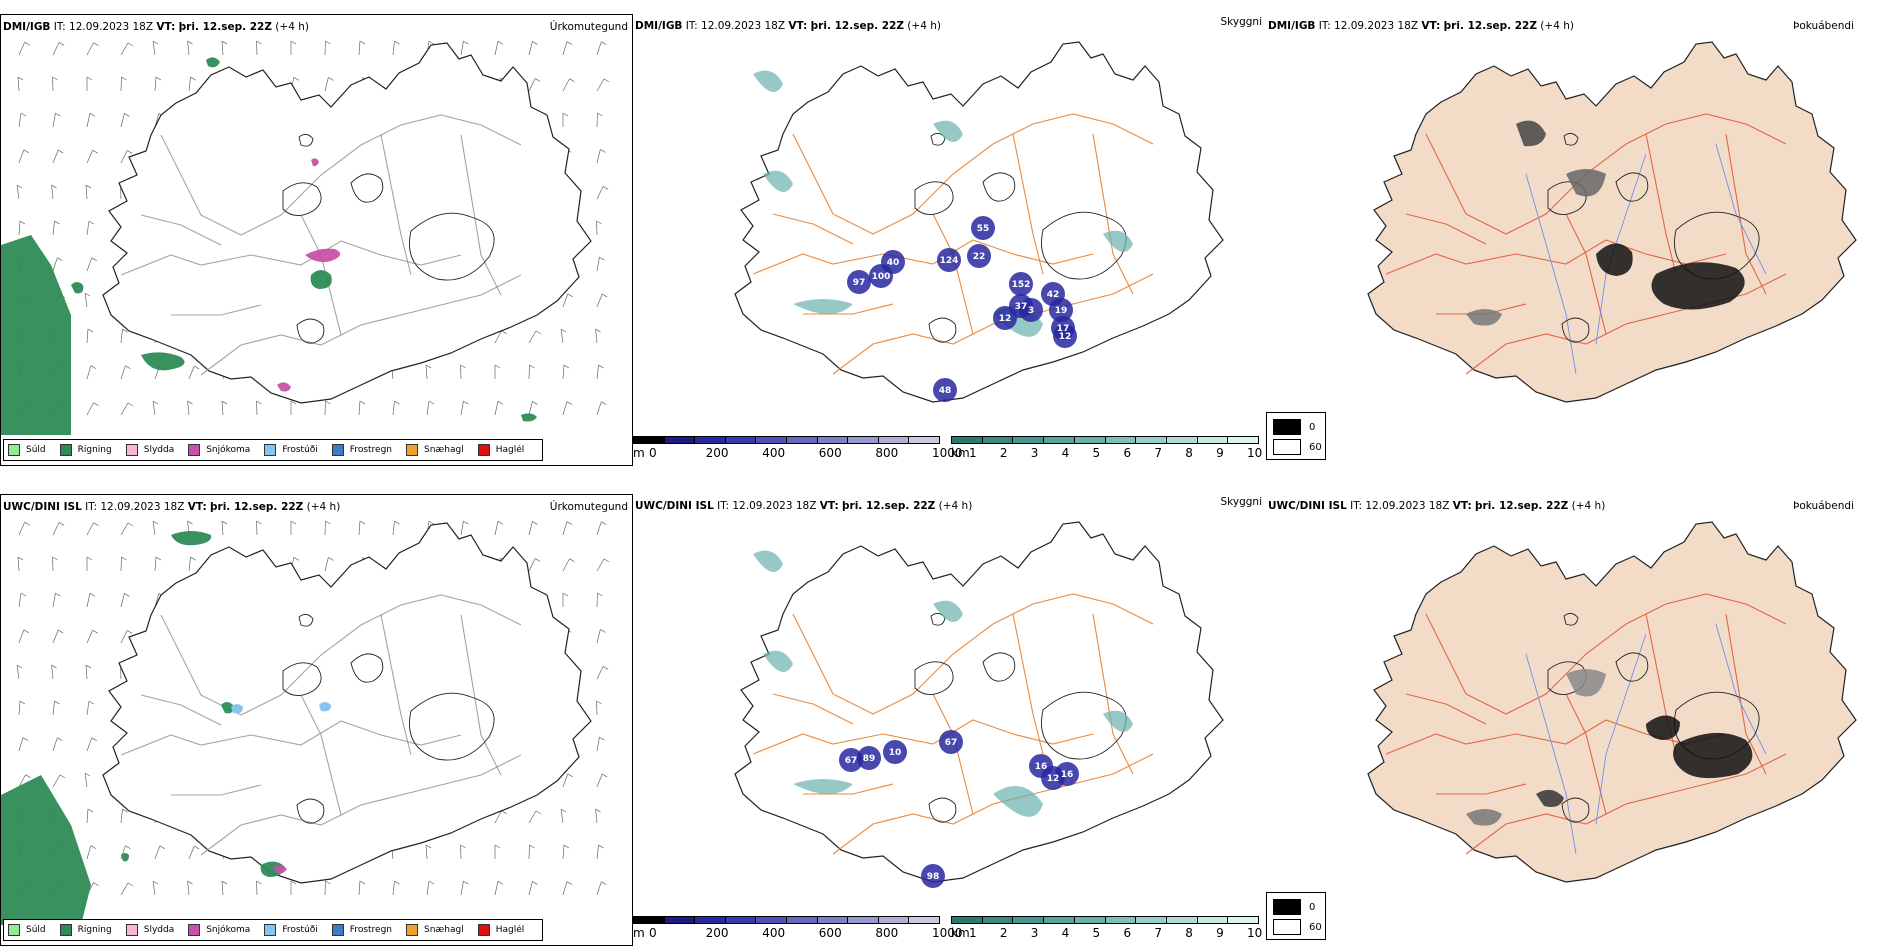 This screenshot has width=1900, height=950. What do you see at coordinates (1127, 933) in the screenshot?
I see `scale-tick-label: 6` at bounding box center [1127, 933].